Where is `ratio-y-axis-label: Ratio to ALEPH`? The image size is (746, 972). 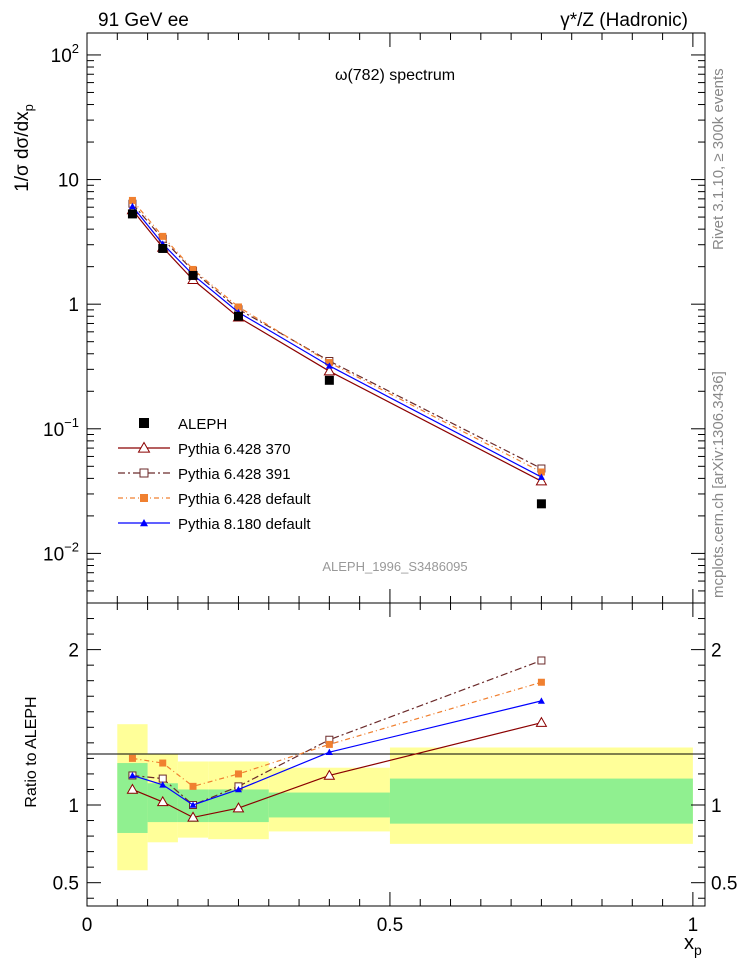
ratio-y-axis-label: Ratio to ALEPH is located at coordinates (31, 751).